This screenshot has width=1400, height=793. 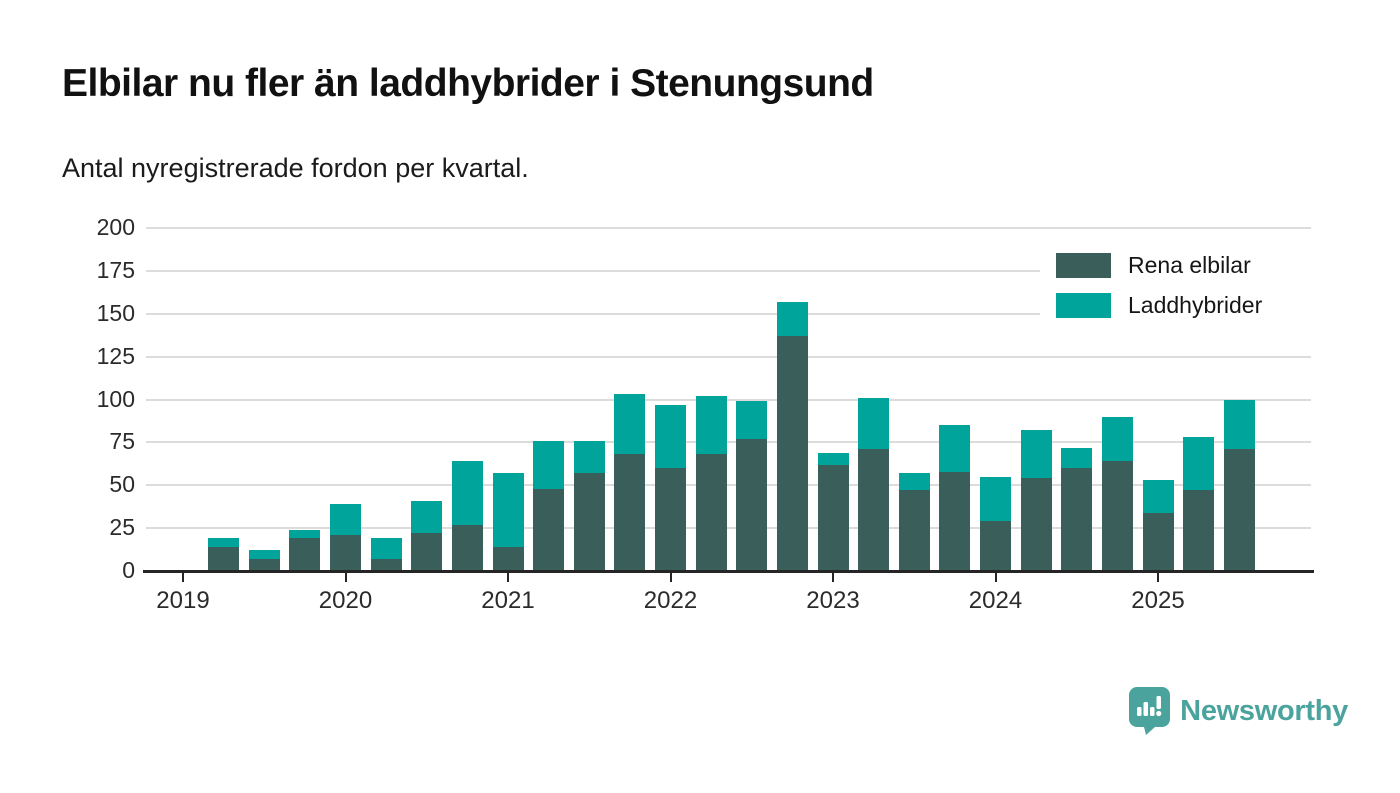 What do you see at coordinates (1195, 305) in the screenshot?
I see `legend-label: Laddhybrider` at bounding box center [1195, 305].